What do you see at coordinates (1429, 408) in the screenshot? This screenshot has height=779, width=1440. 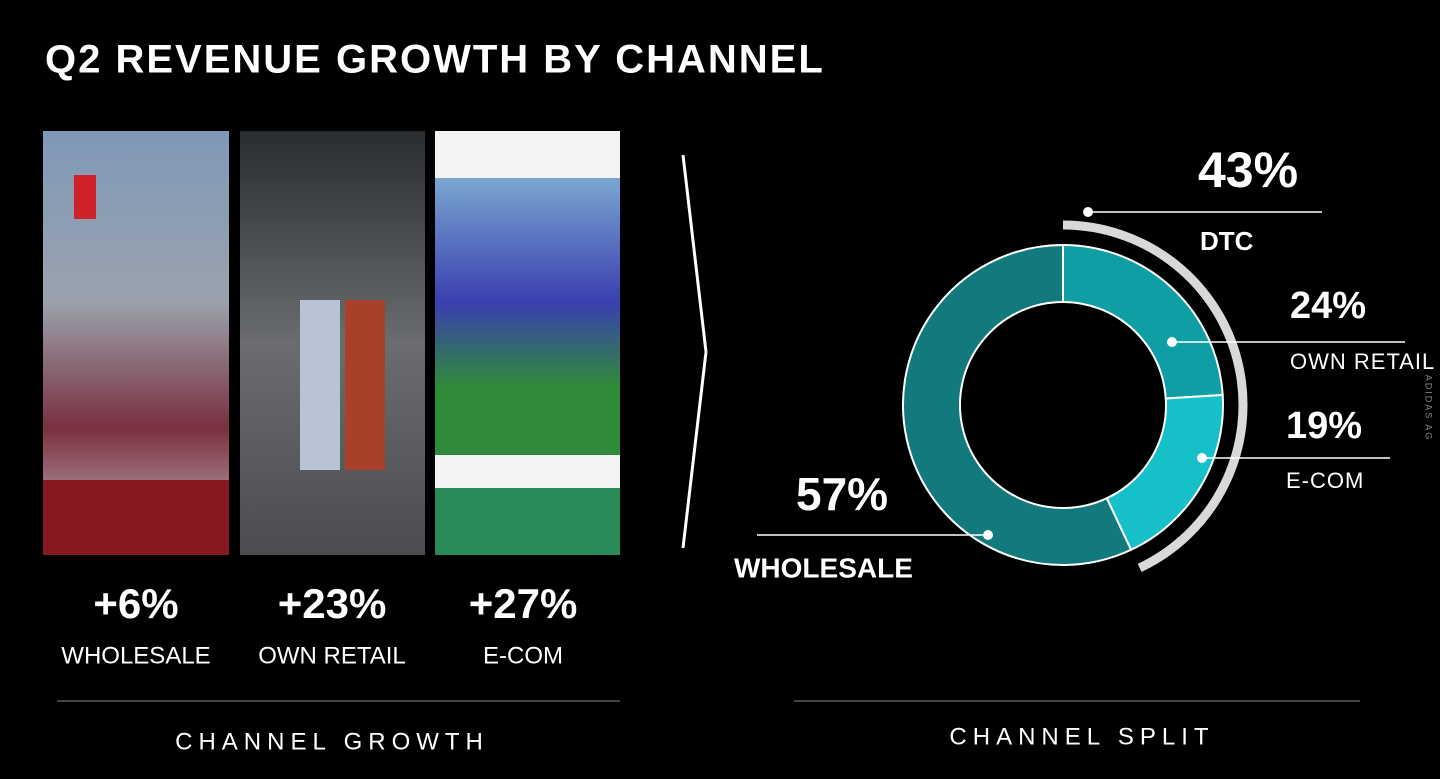 I see `credit: ADIDAS AG` at bounding box center [1429, 408].